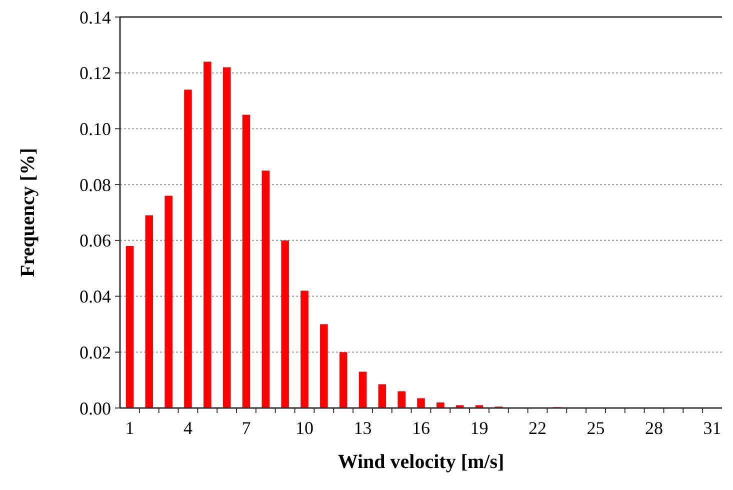 This screenshot has width=733, height=490. What do you see at coordinates (95, 240) in the screenshot?
I see `y-tick-label: 0.06` at bounding box center [95, 240].